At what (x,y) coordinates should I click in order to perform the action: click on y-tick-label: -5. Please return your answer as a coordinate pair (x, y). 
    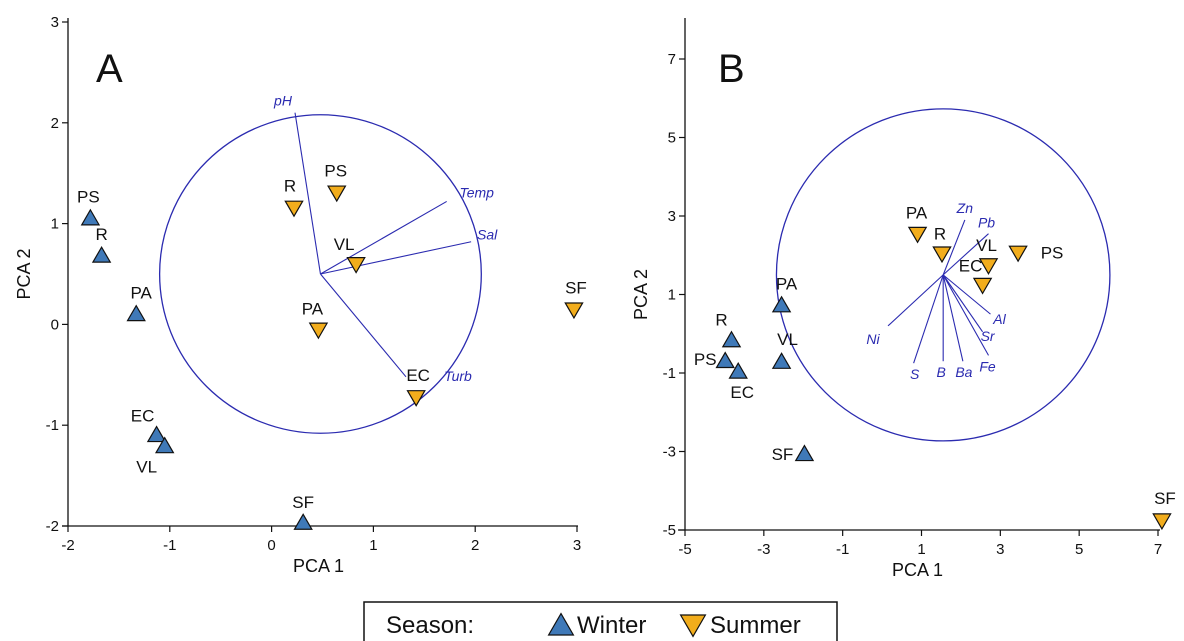
    Looking at the image, I should click on (669, 530).